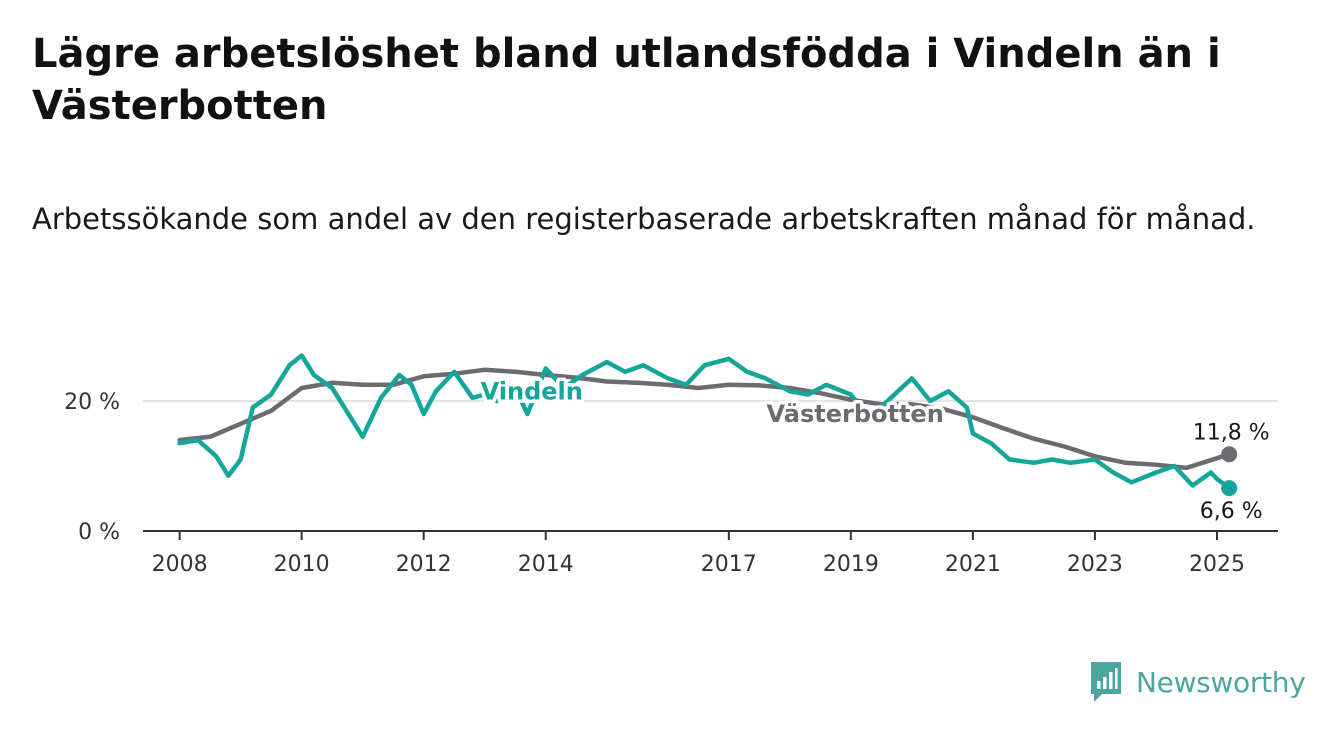 The image size is (1340, 734). I want to click on y-tick-label: 0 %, so click(99, 532).